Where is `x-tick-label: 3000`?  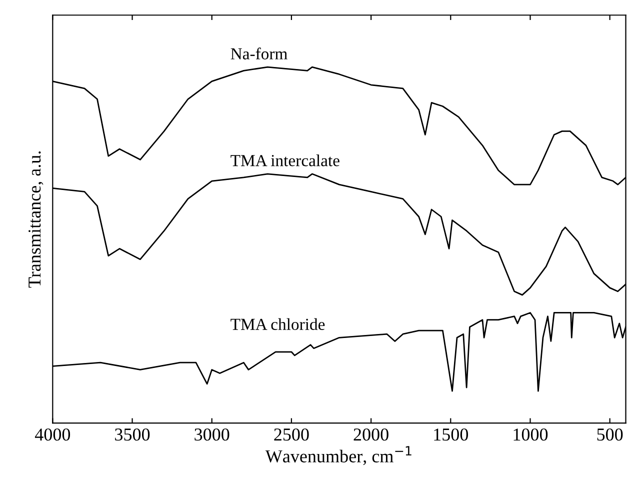
x-tick-label: 3000 is located at coordinates (212, 434).